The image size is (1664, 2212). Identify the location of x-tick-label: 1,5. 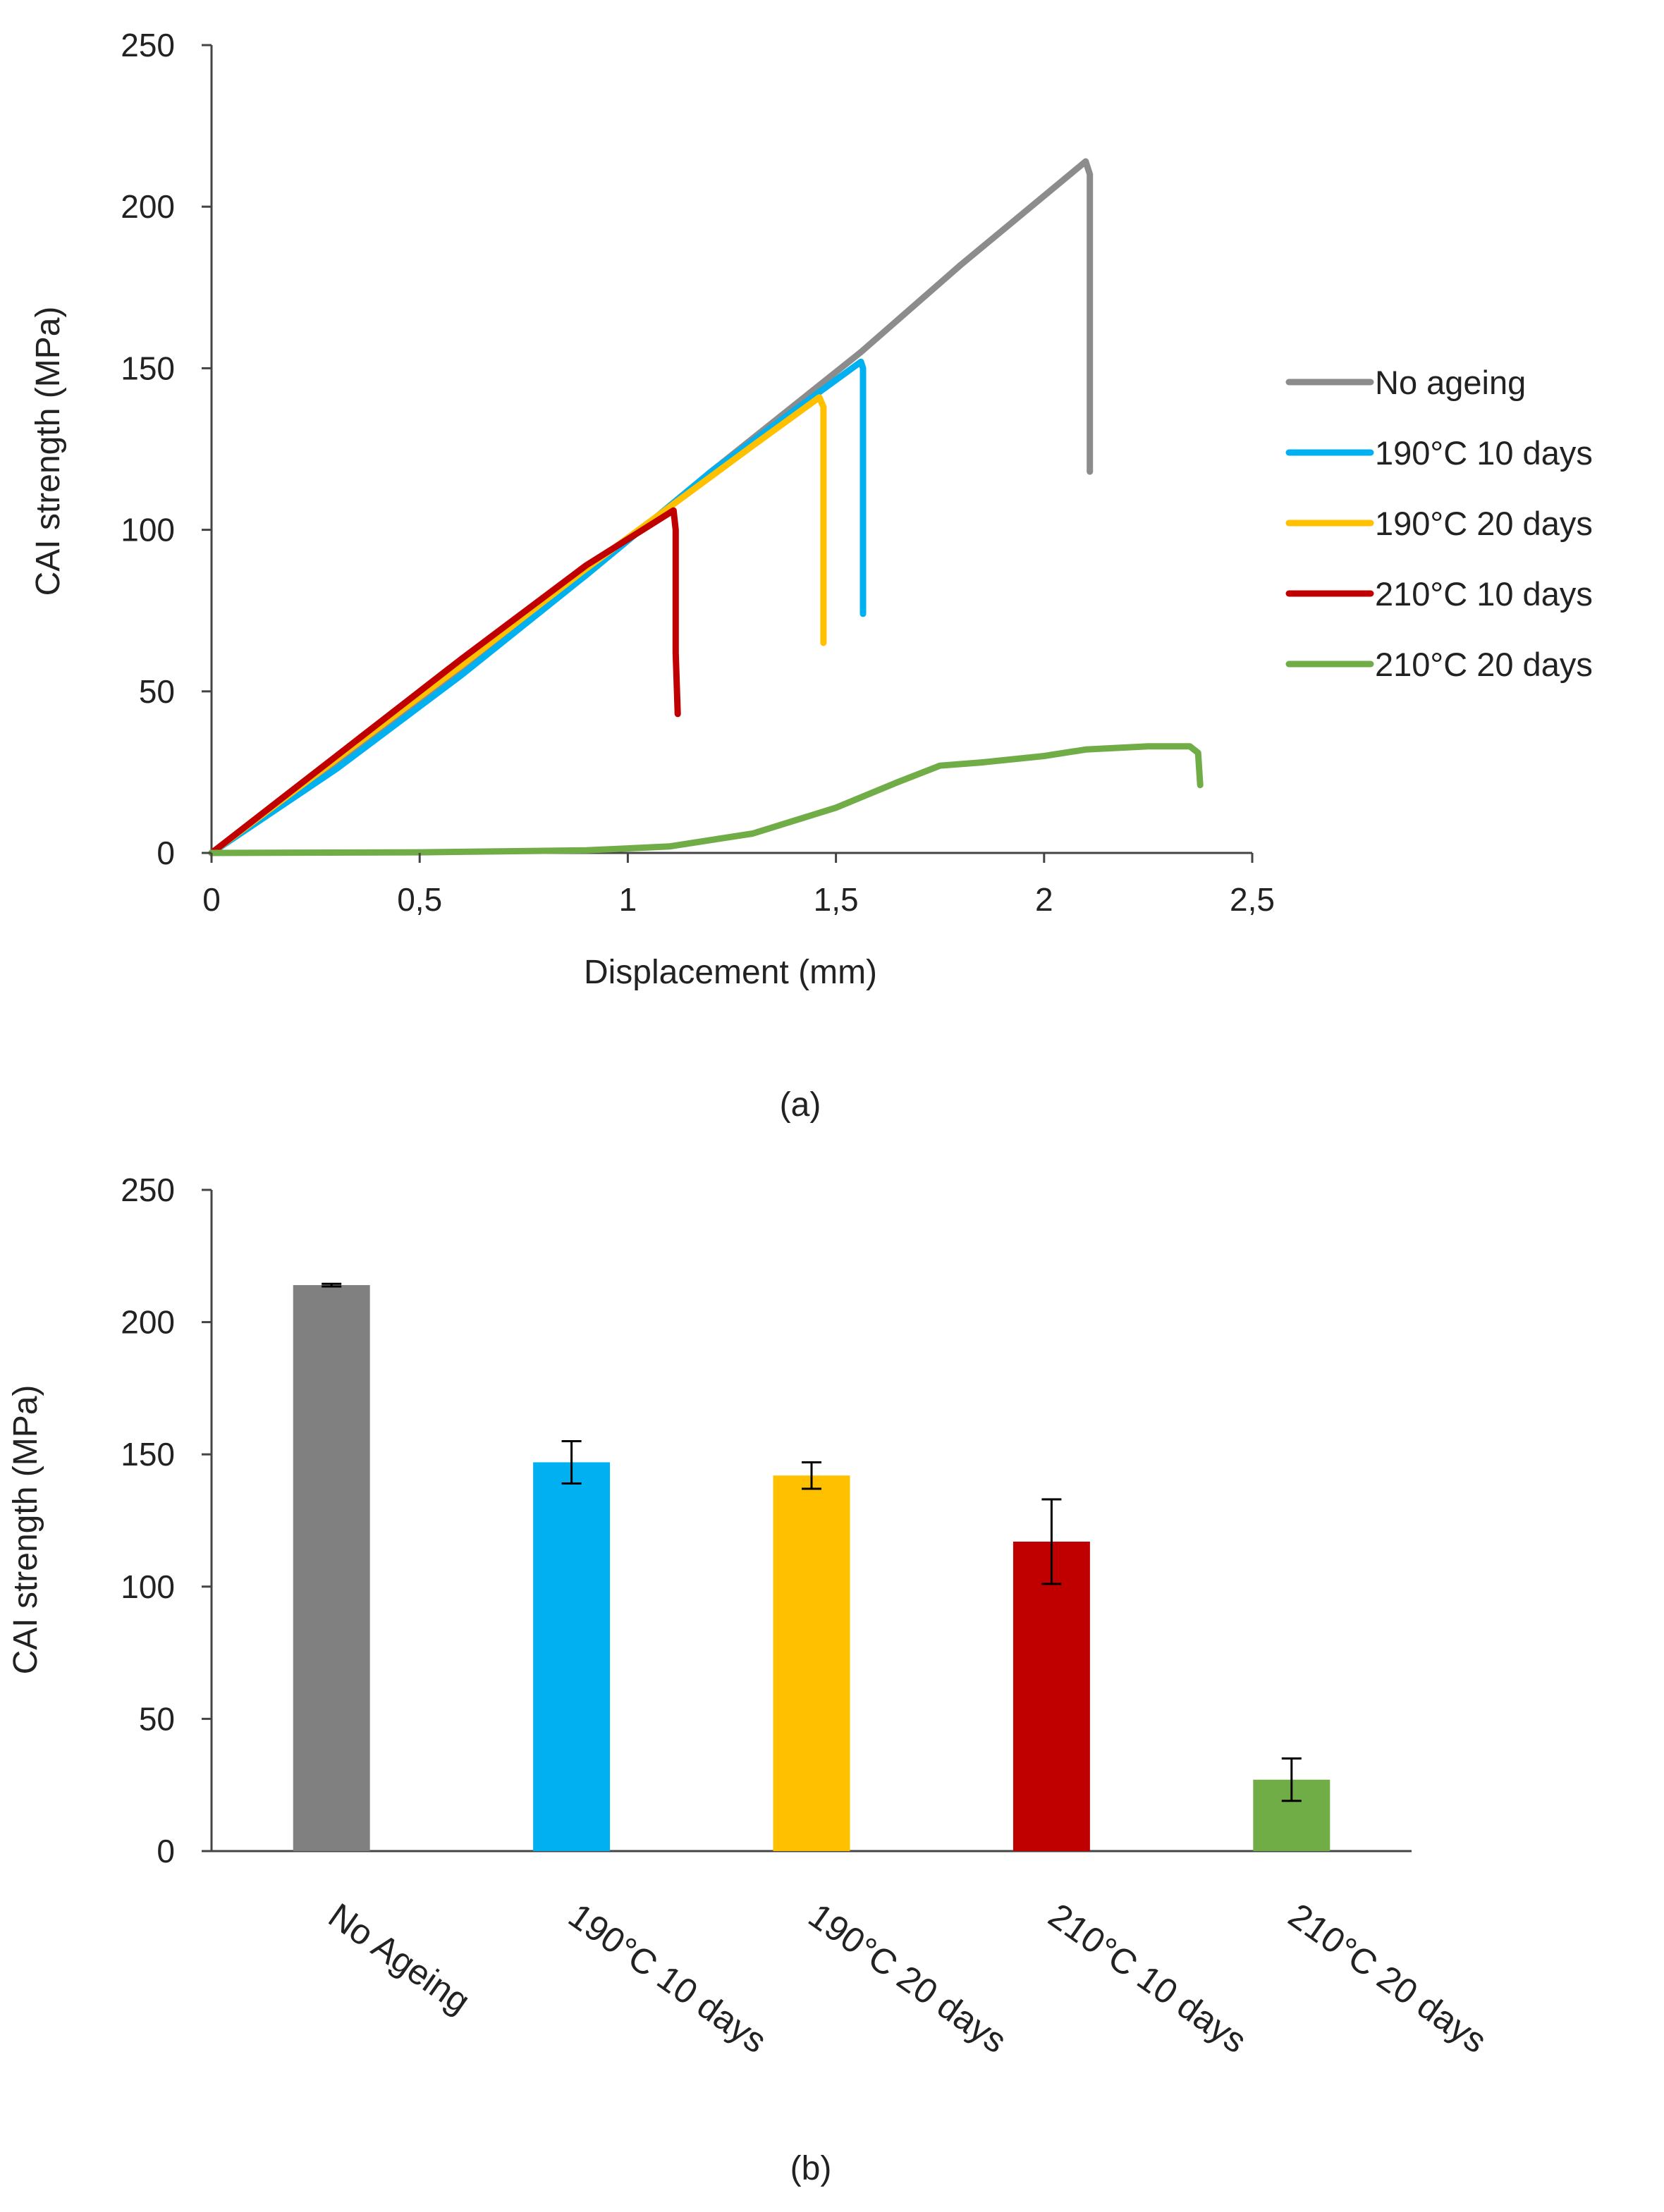
(837, 899).